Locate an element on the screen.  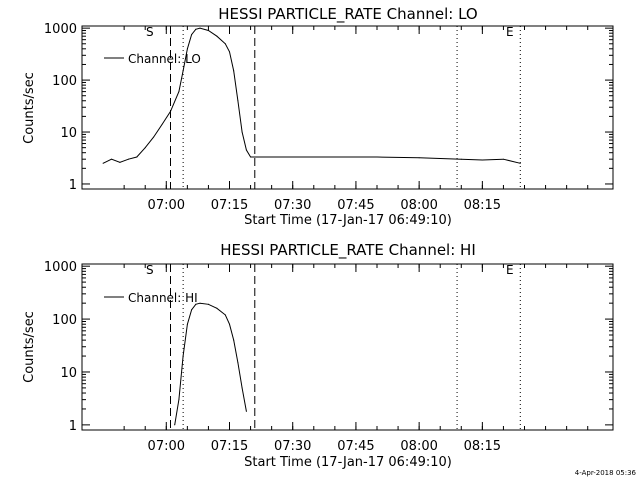
legend: Channel: HI is located at coordinates (151, 298).